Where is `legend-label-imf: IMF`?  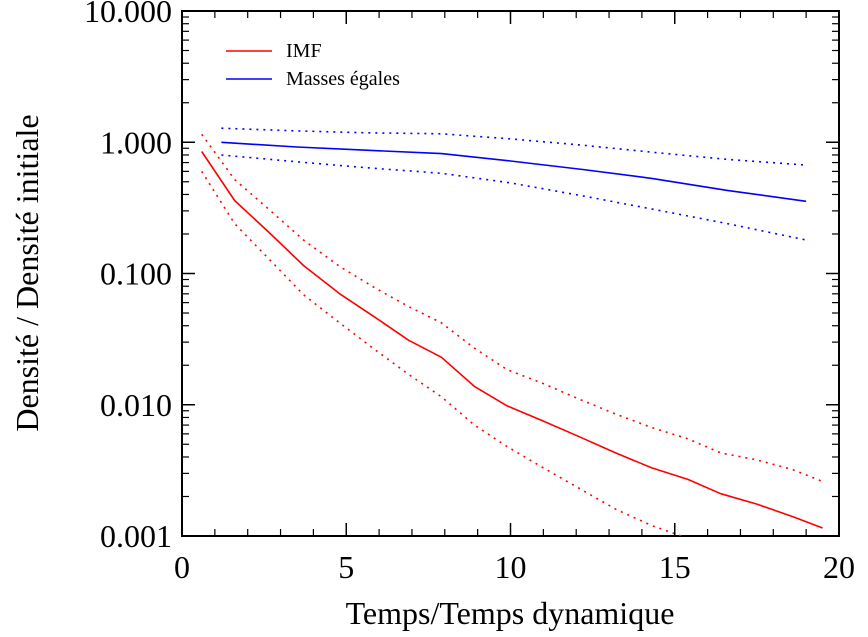 legend-label-imf: IMF is located at coordinates (304, 51).